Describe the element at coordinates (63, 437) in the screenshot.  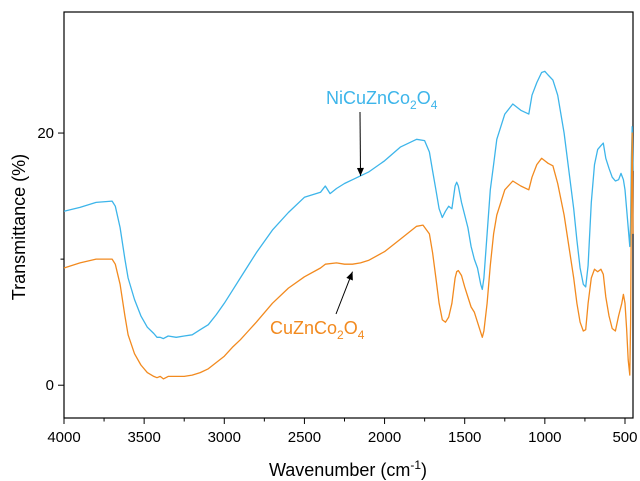
I see `x-tick-label-4000: 4000` at that location.